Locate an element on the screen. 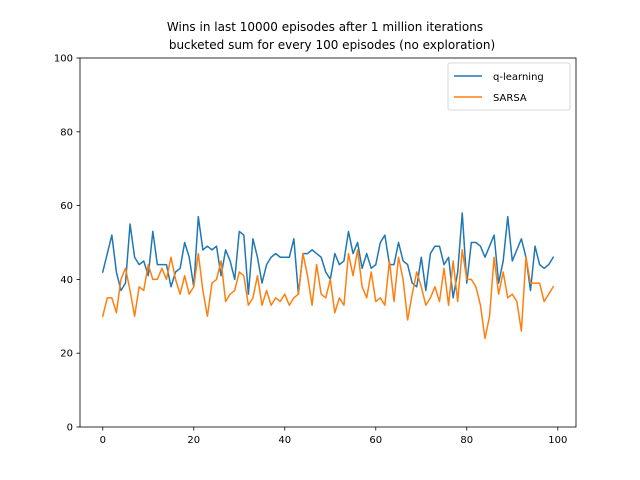 This screenshot has height=480, width=640. y-tick-label: 20 is located at coordinates (66, 354).